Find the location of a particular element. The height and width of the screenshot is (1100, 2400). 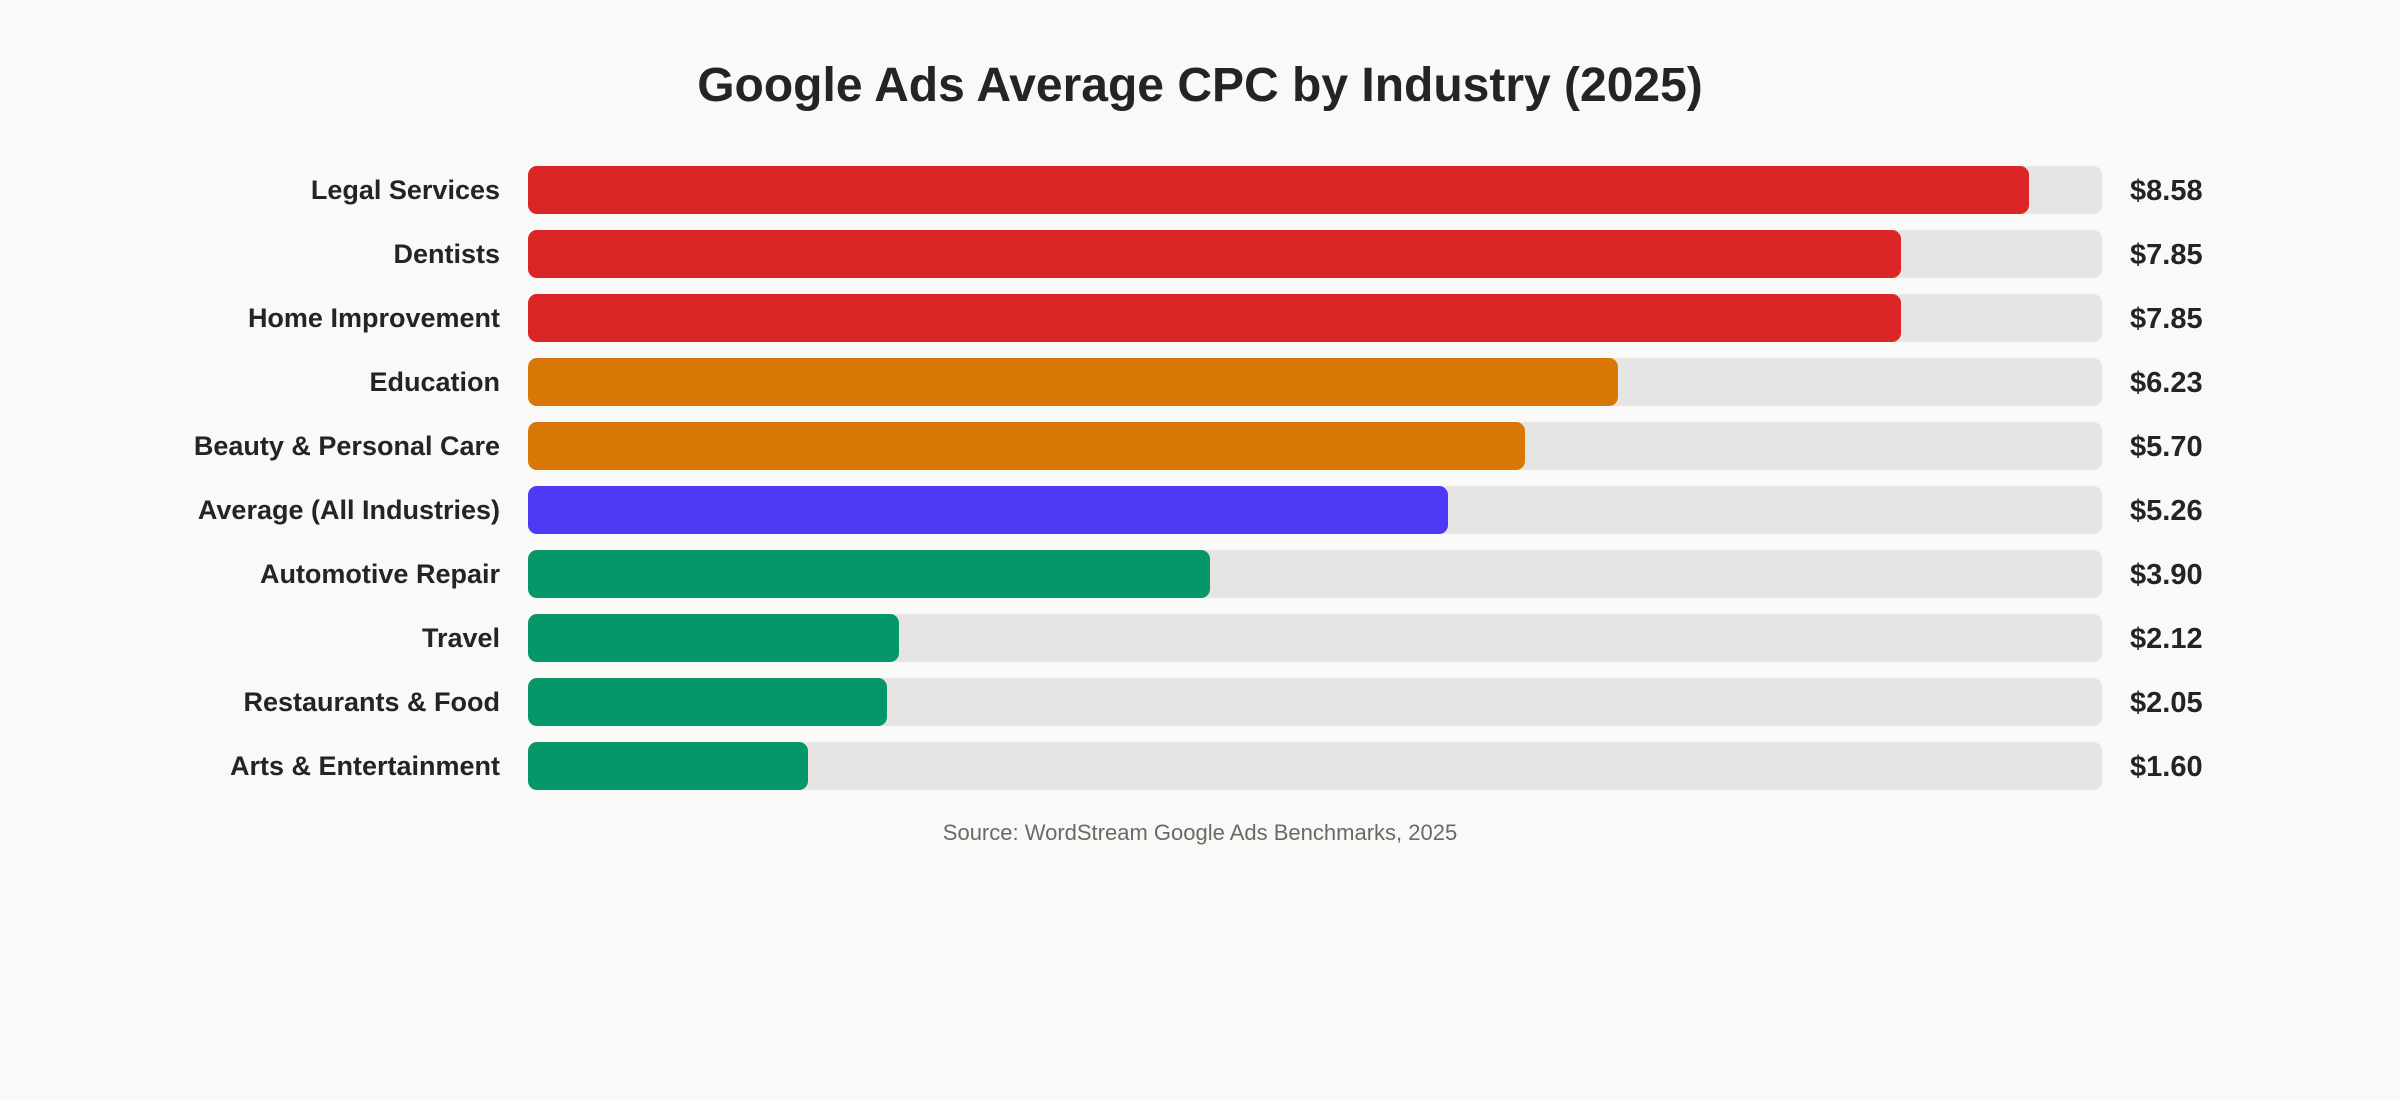

value-label: $3.90 is located at coordinates (2166, 575).